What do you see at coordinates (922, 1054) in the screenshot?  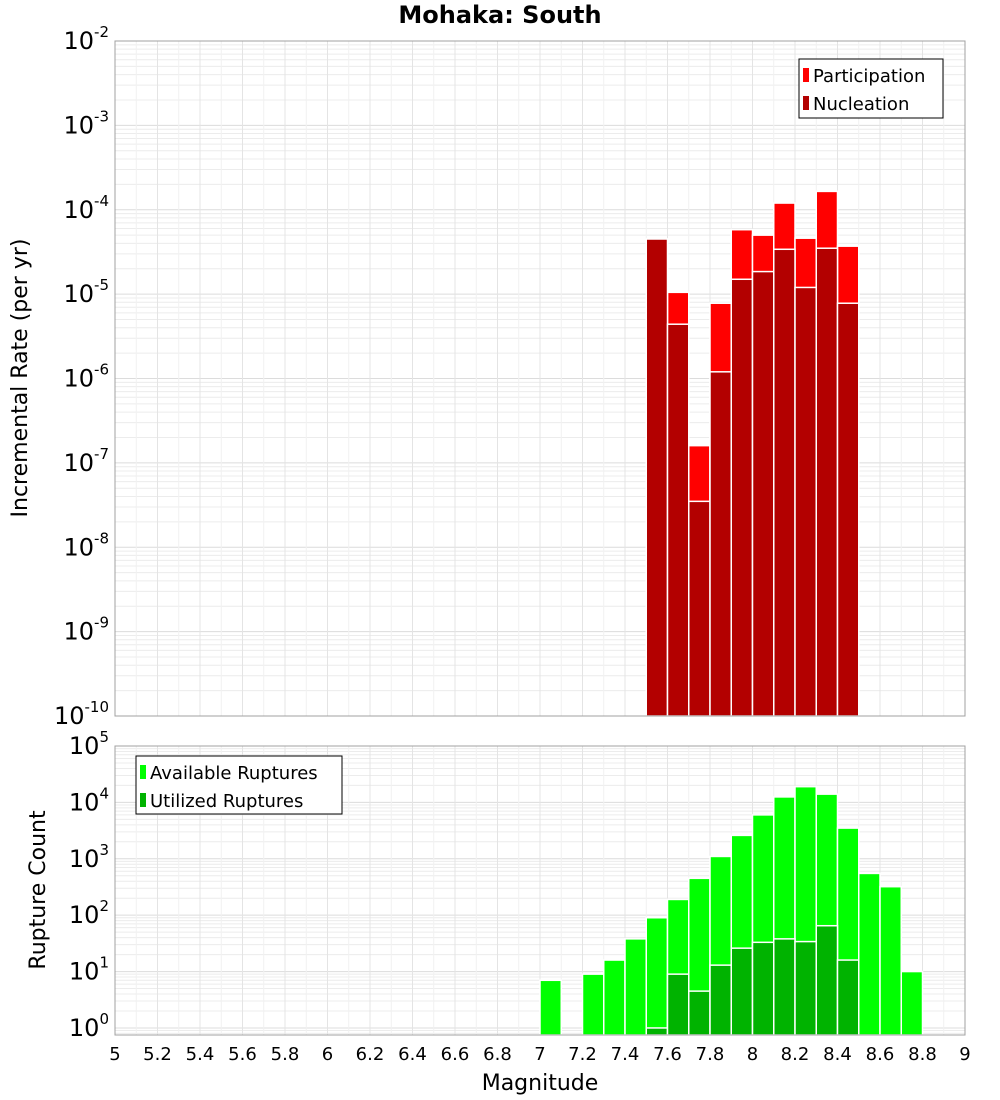 I see `x-tick-label: 8.8` at bounding box center [922, 1054].